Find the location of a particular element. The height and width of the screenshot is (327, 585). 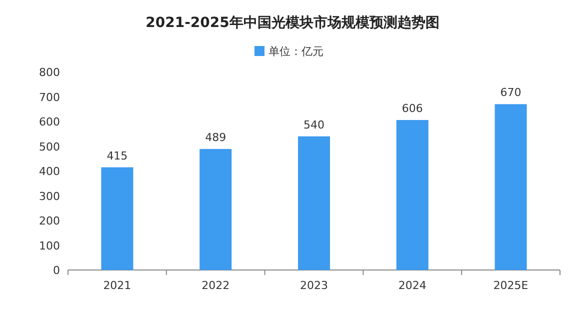

y-tick-label: 600 is located at coordinates (49, 122).